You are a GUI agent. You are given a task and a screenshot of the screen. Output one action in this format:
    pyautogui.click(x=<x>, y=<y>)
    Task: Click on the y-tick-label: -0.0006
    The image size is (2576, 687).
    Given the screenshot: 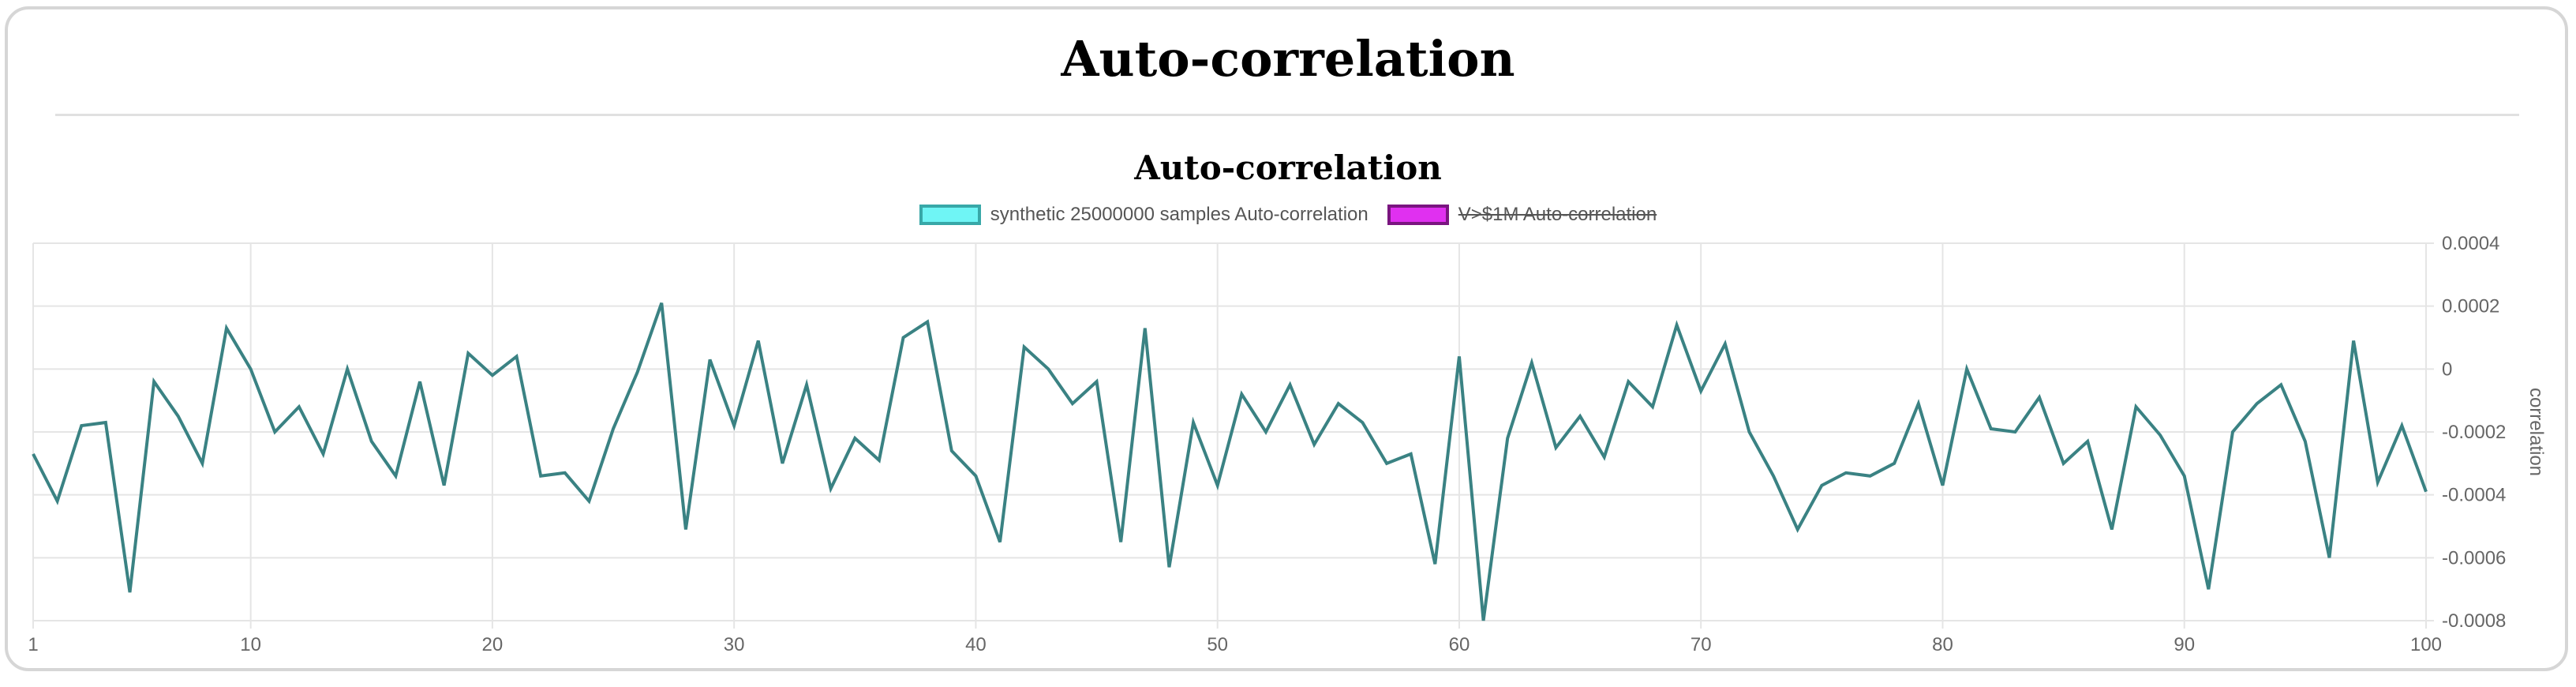 What is the action you would take?
    pyautogui.click(x=2474, y=558)
    